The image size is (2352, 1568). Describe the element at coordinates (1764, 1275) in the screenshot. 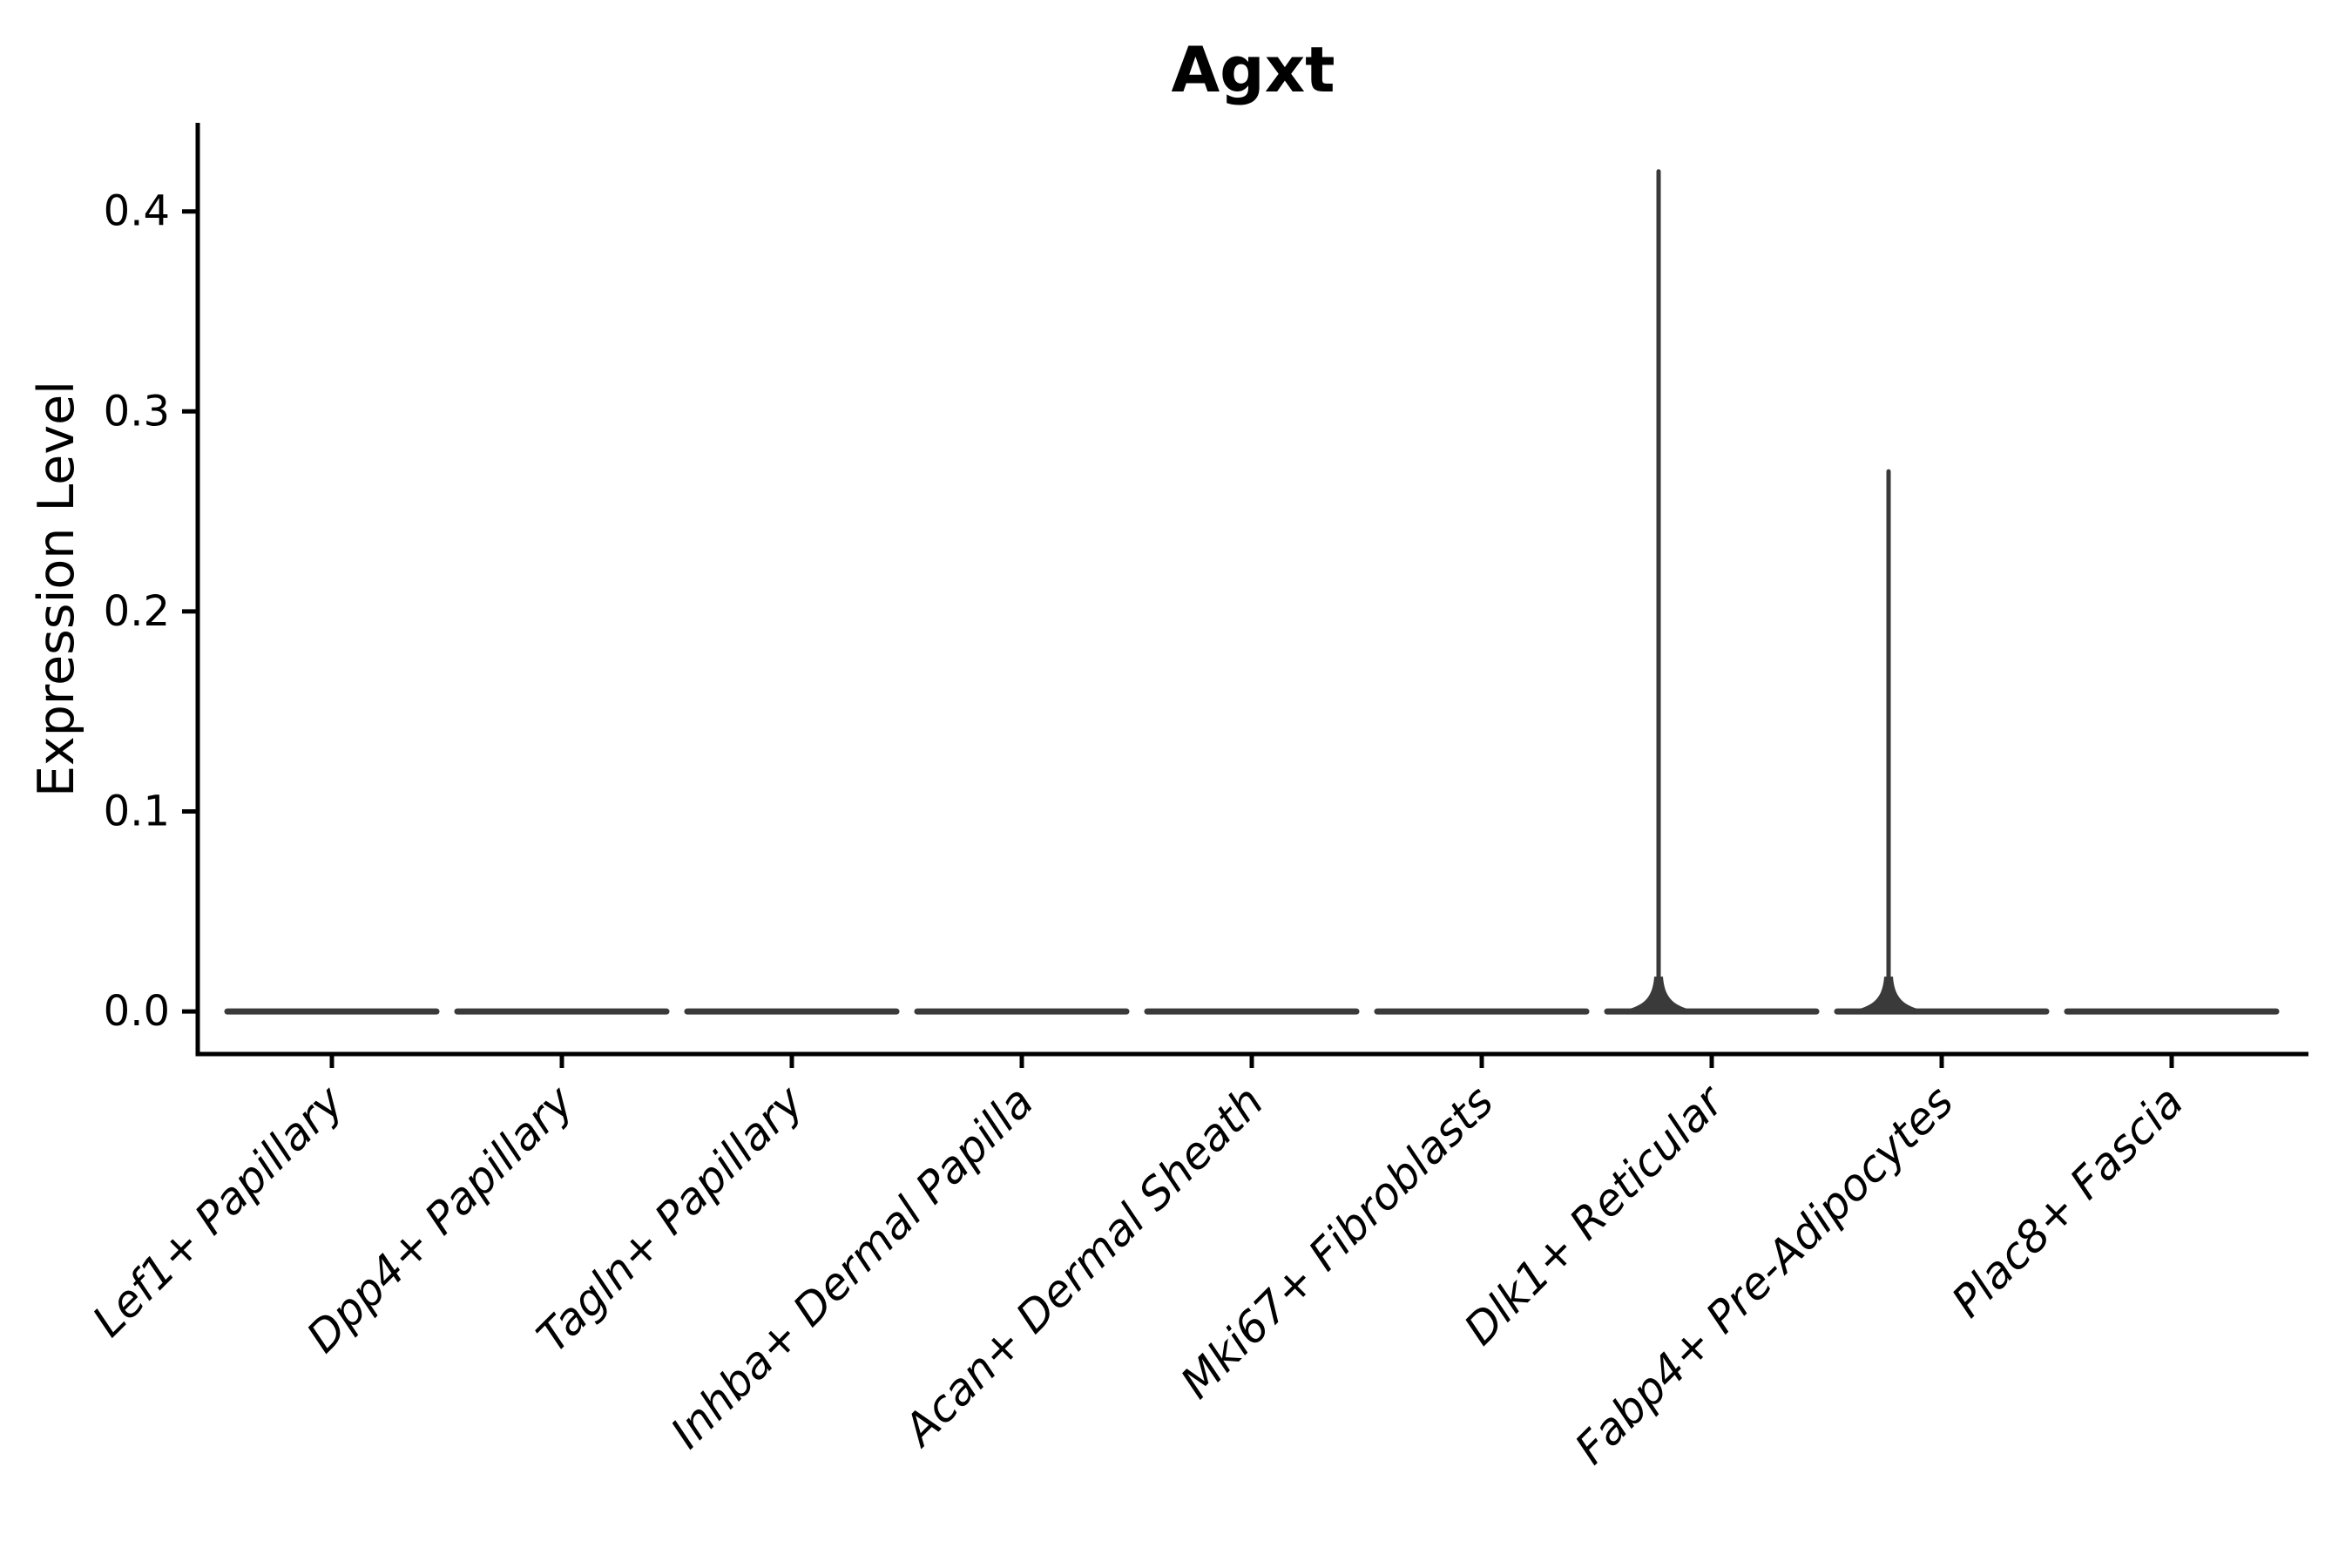

I see `x-tick-label: Fabp4+ Pre-Adipocytes` at that location.